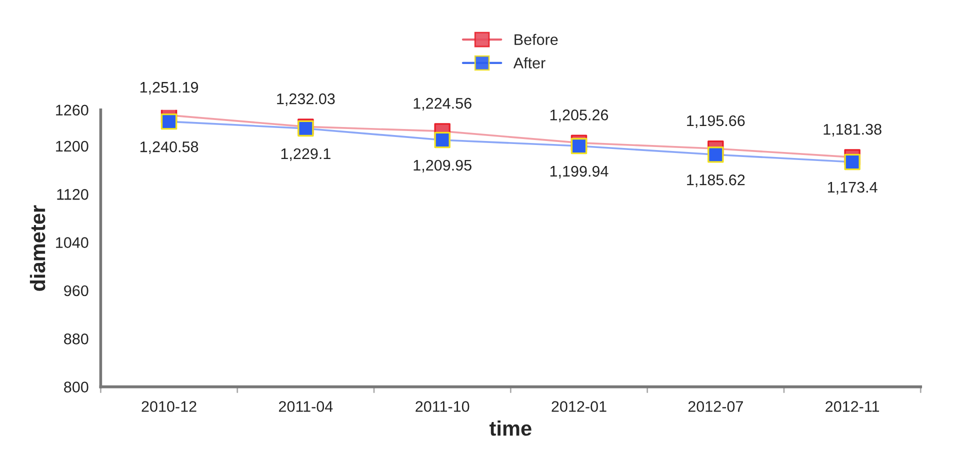 The width and height of the screenshot is (959, 454). What do you see at coordinates (716, 121) in the screenshot?
I see `data-label: 1,195.66` at bounding box center [716, 121].